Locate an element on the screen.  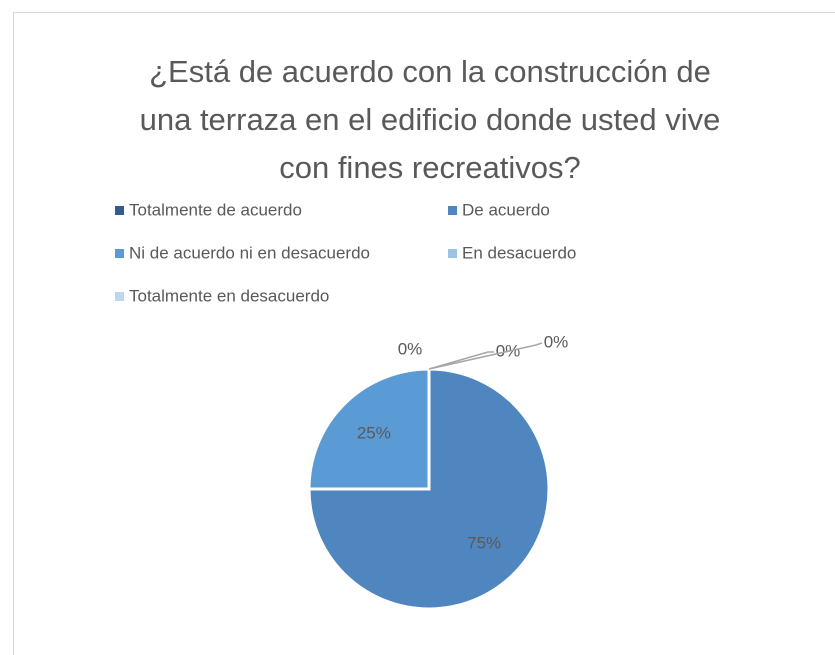
legend-label: Ni de acuerdo ni en desacuerdo is located at coordinates (249, 252).